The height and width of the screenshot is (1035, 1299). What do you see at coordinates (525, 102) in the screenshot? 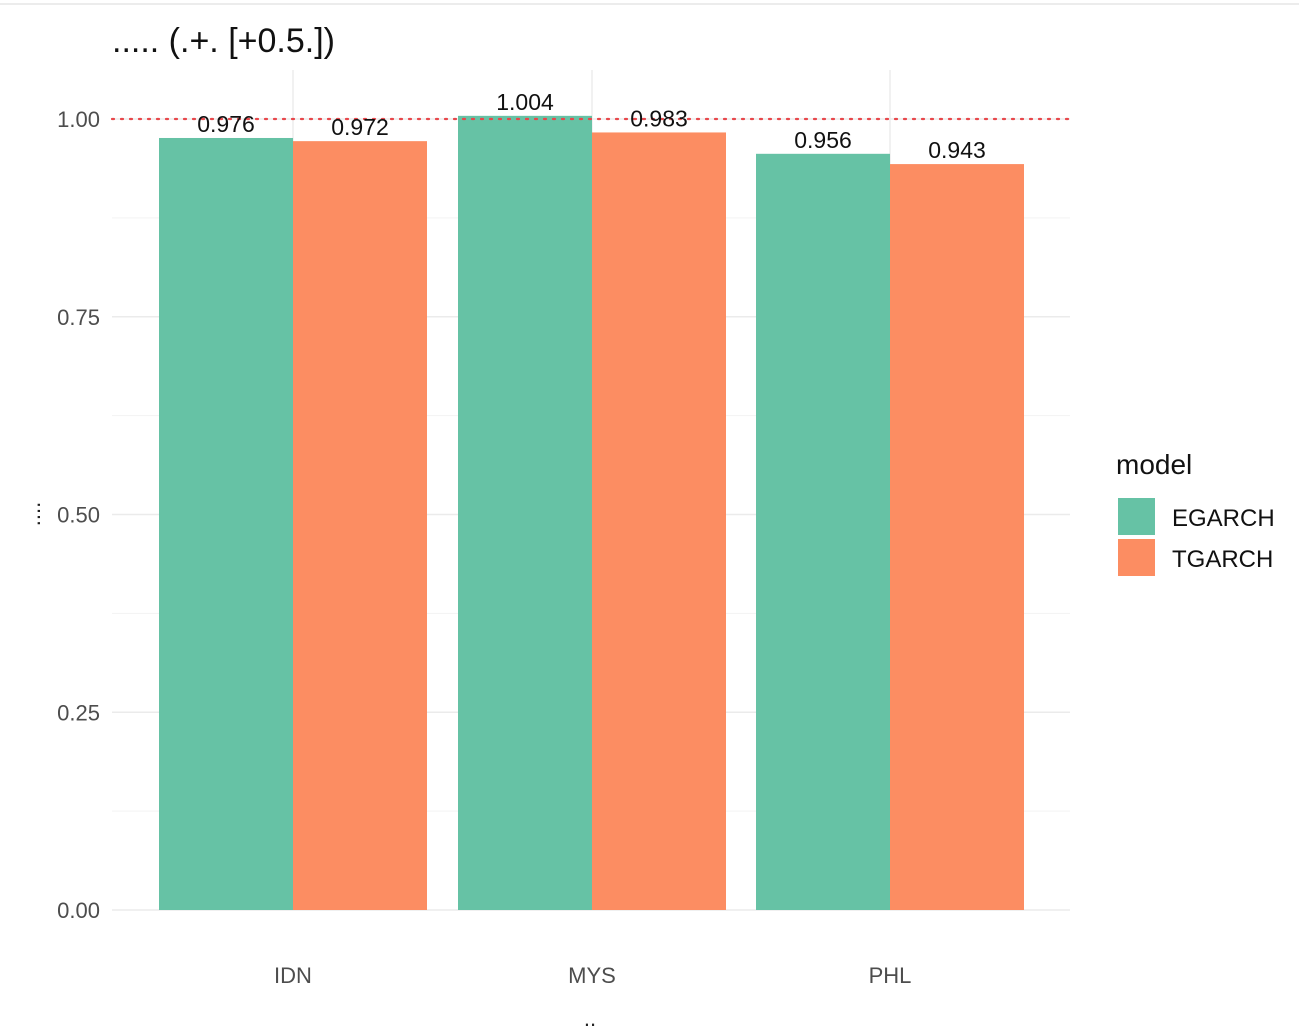
I see `data-label-egarch-mys: 1.004` at bounding box center [525, 102].